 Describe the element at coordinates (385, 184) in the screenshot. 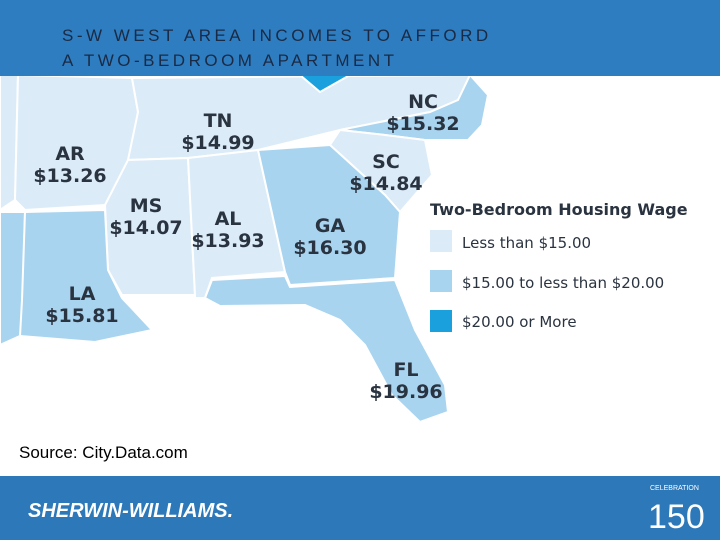

I see `state-wage: $14.84` at that location.